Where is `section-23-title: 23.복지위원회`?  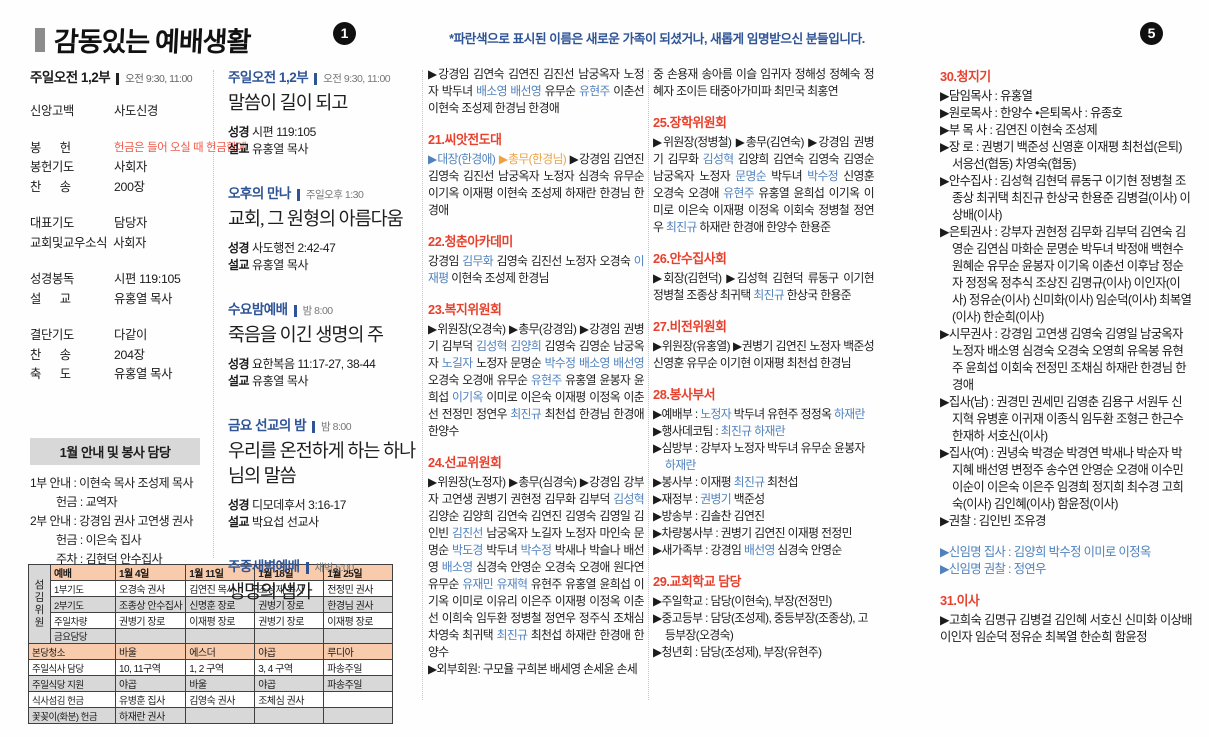
section-23-title: 23.복지위원회 is located at coordinates (465, 309).